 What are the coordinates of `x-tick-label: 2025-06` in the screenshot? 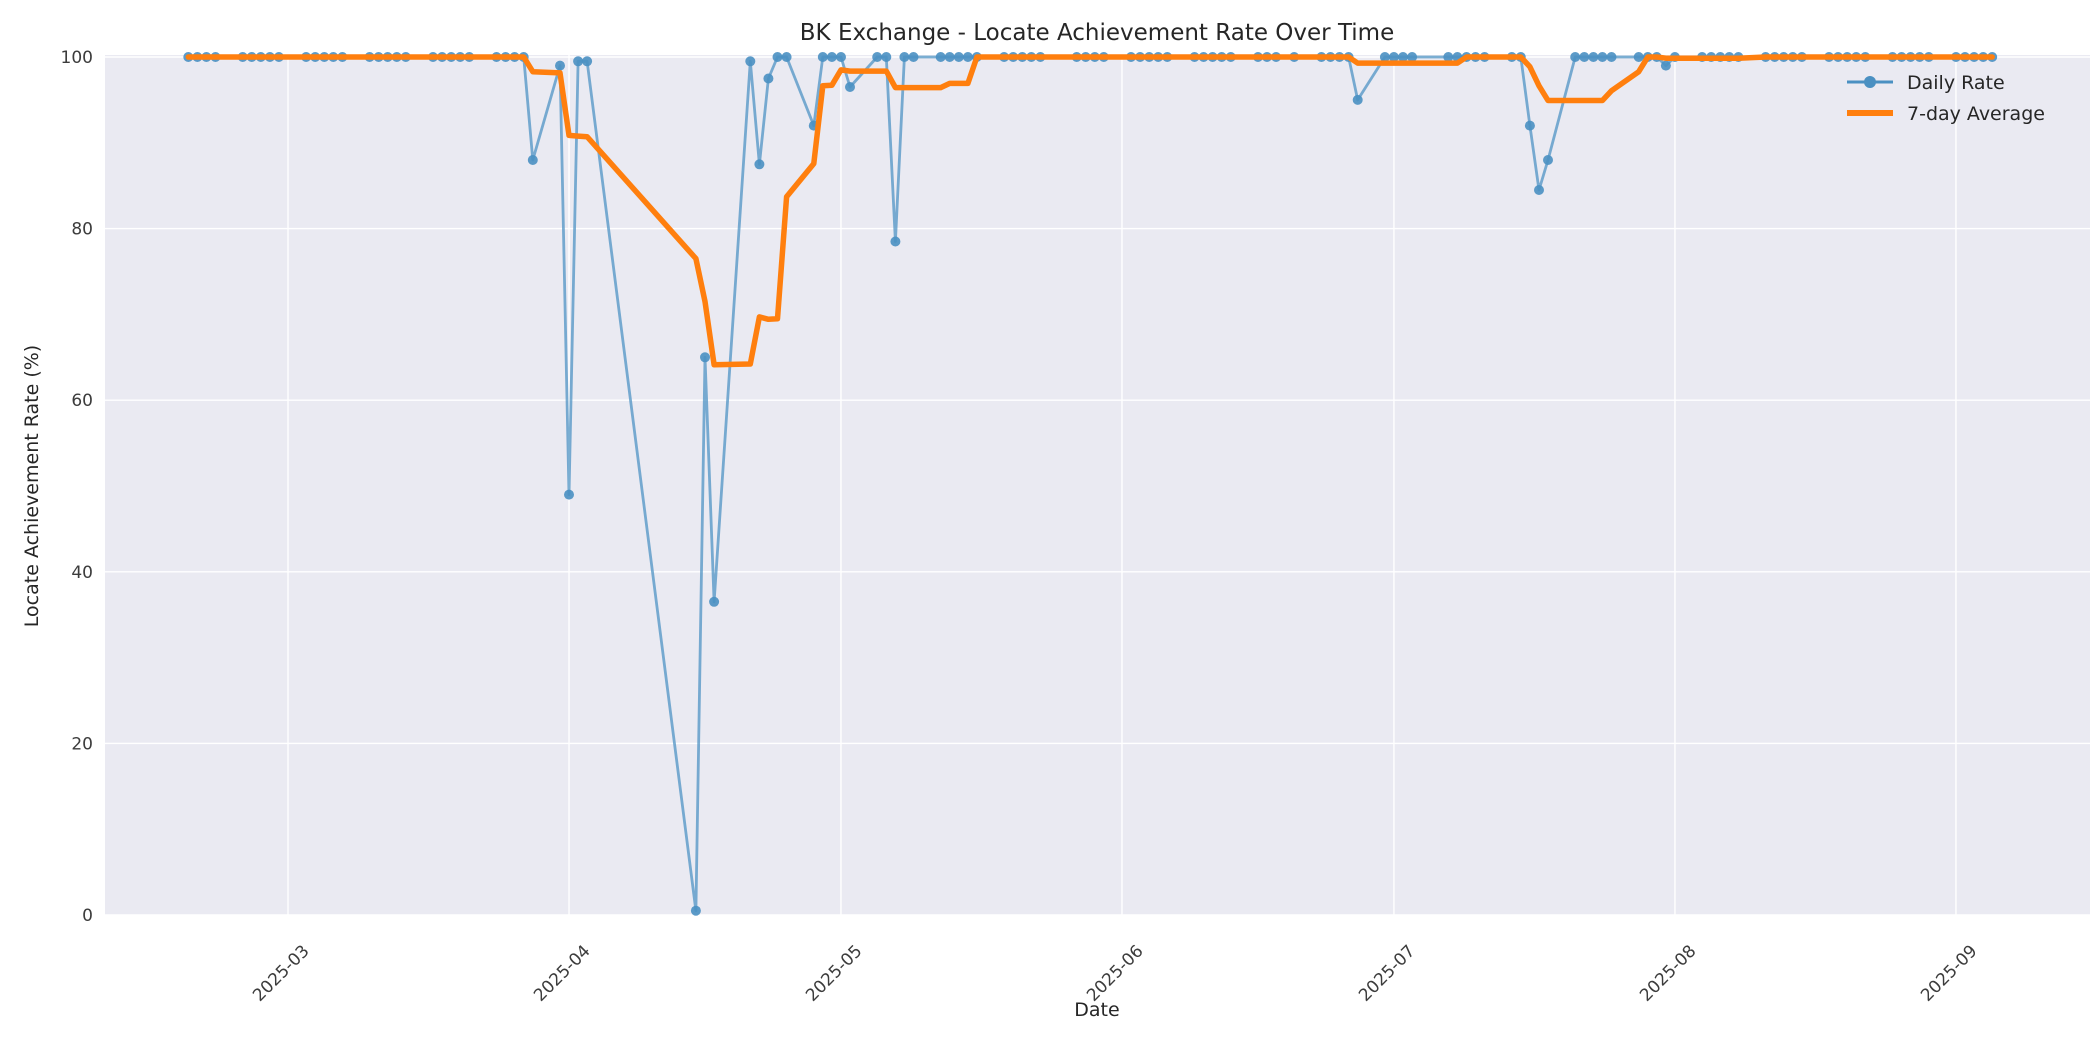 It's located at (1115, 973).